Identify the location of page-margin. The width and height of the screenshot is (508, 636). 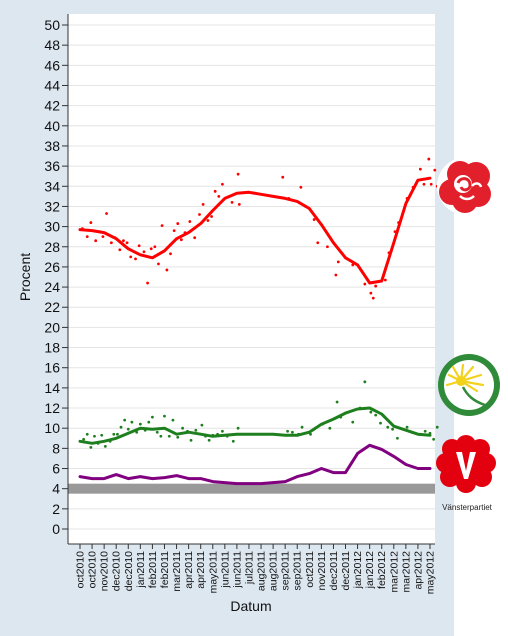
(481, 318).